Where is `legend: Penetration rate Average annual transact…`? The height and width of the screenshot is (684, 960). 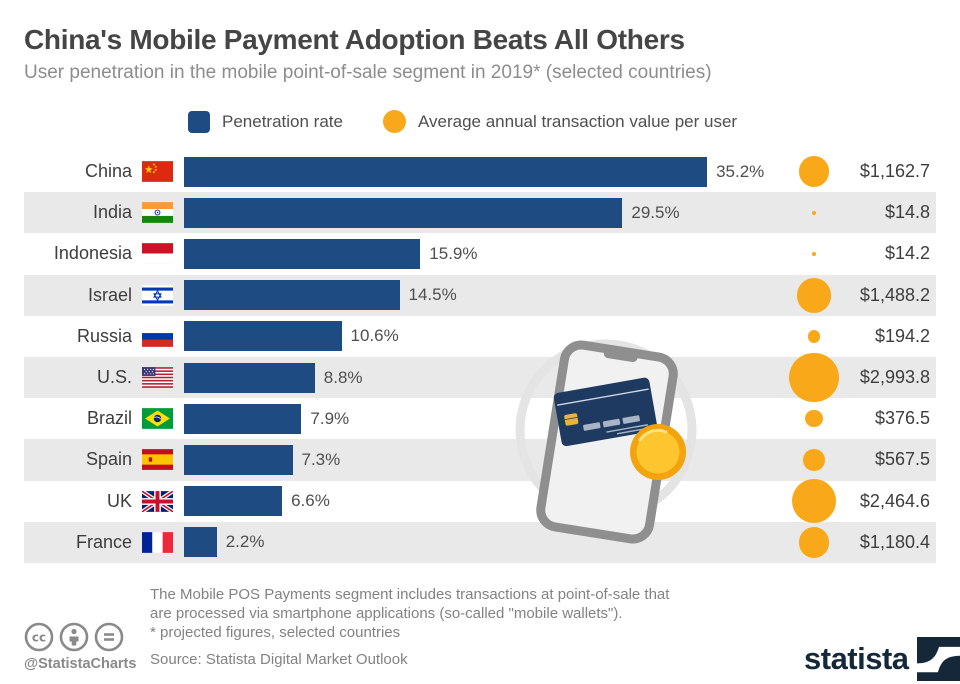 legend: Penetration rate Average annual transact… is located at coordinates (462, 121).